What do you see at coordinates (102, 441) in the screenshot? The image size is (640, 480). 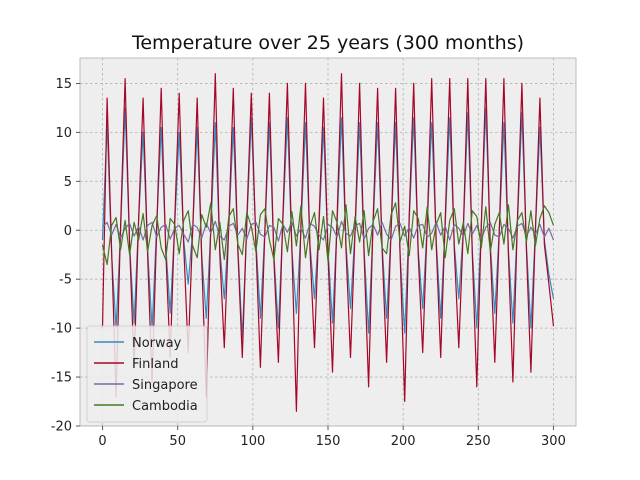 I see `x-tick-label: 0` at bounding box center [102, 441].